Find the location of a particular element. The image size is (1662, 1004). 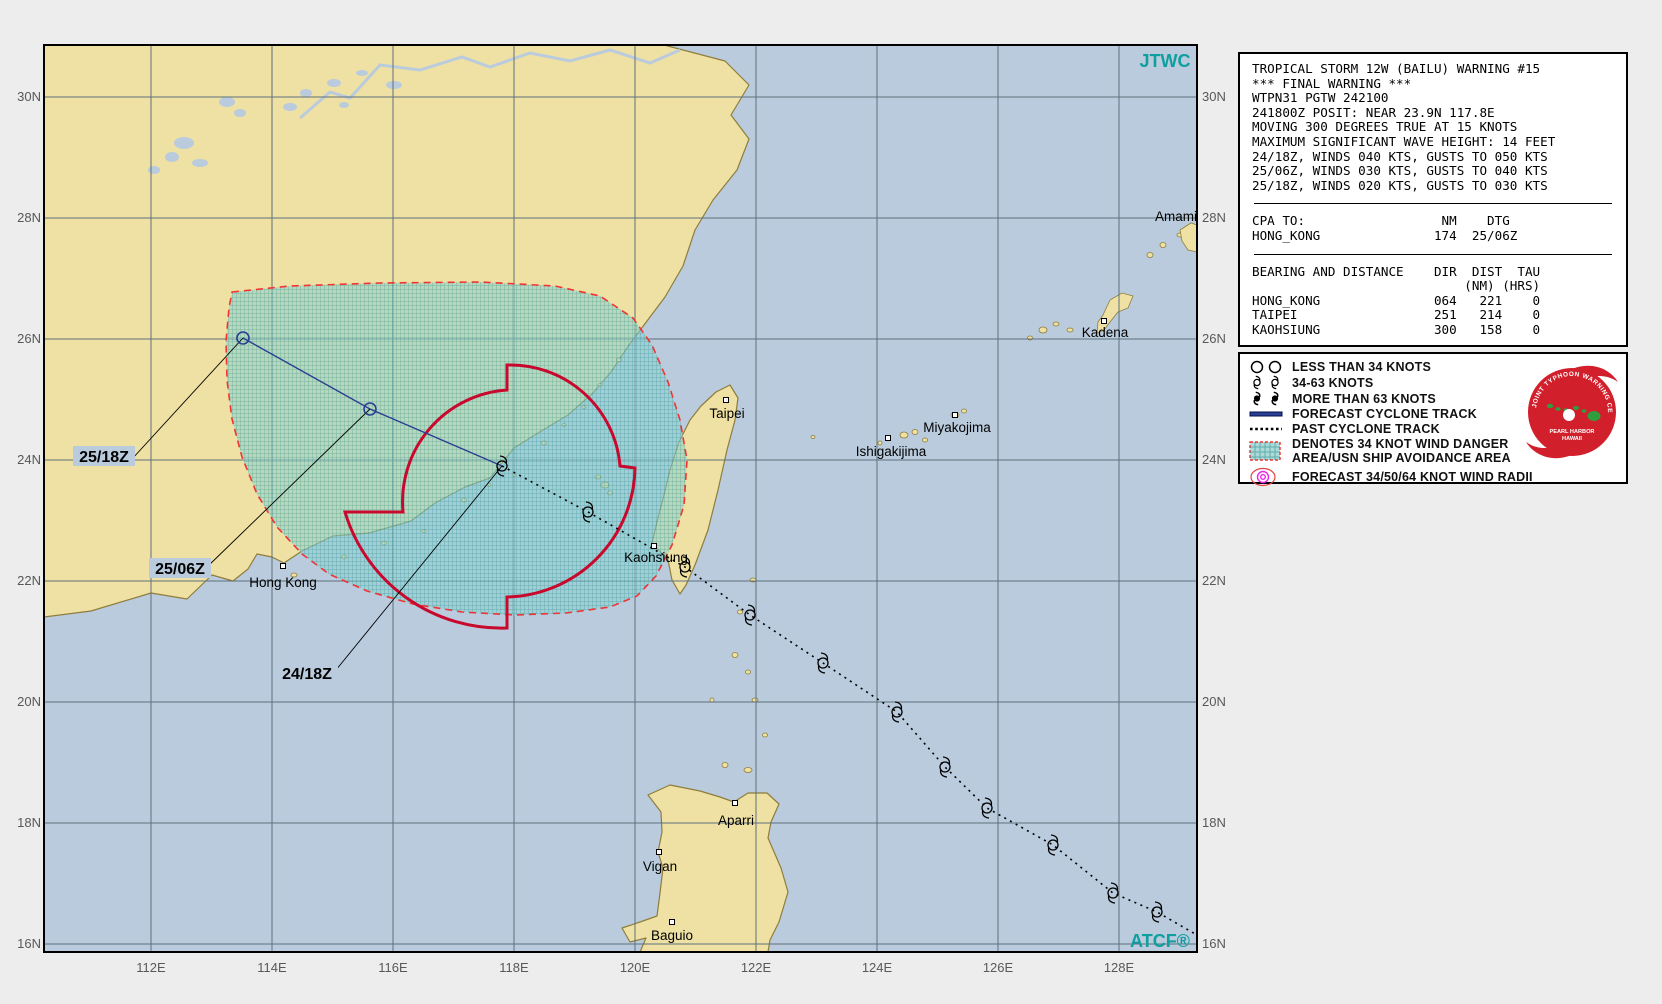

lon-label: 116E is located at coordinates (393, 967).